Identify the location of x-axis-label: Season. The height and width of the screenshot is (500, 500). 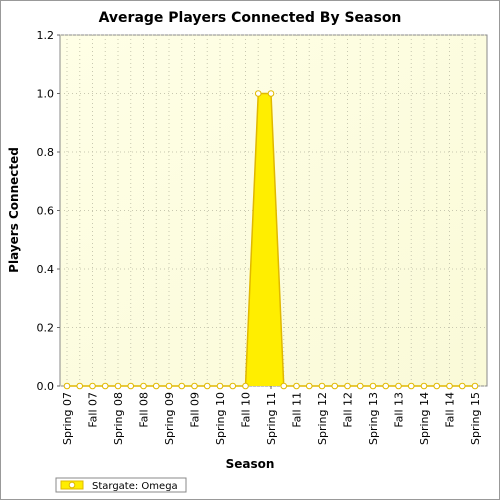
(250, 464).